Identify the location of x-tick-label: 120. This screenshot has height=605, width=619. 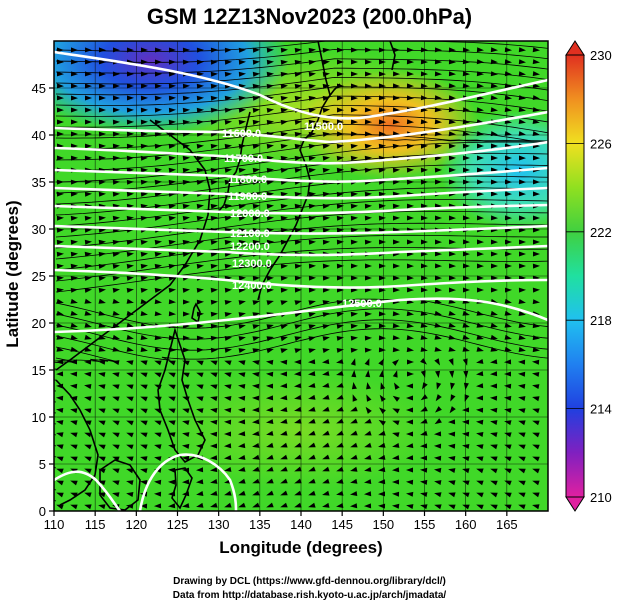
(136, 524).